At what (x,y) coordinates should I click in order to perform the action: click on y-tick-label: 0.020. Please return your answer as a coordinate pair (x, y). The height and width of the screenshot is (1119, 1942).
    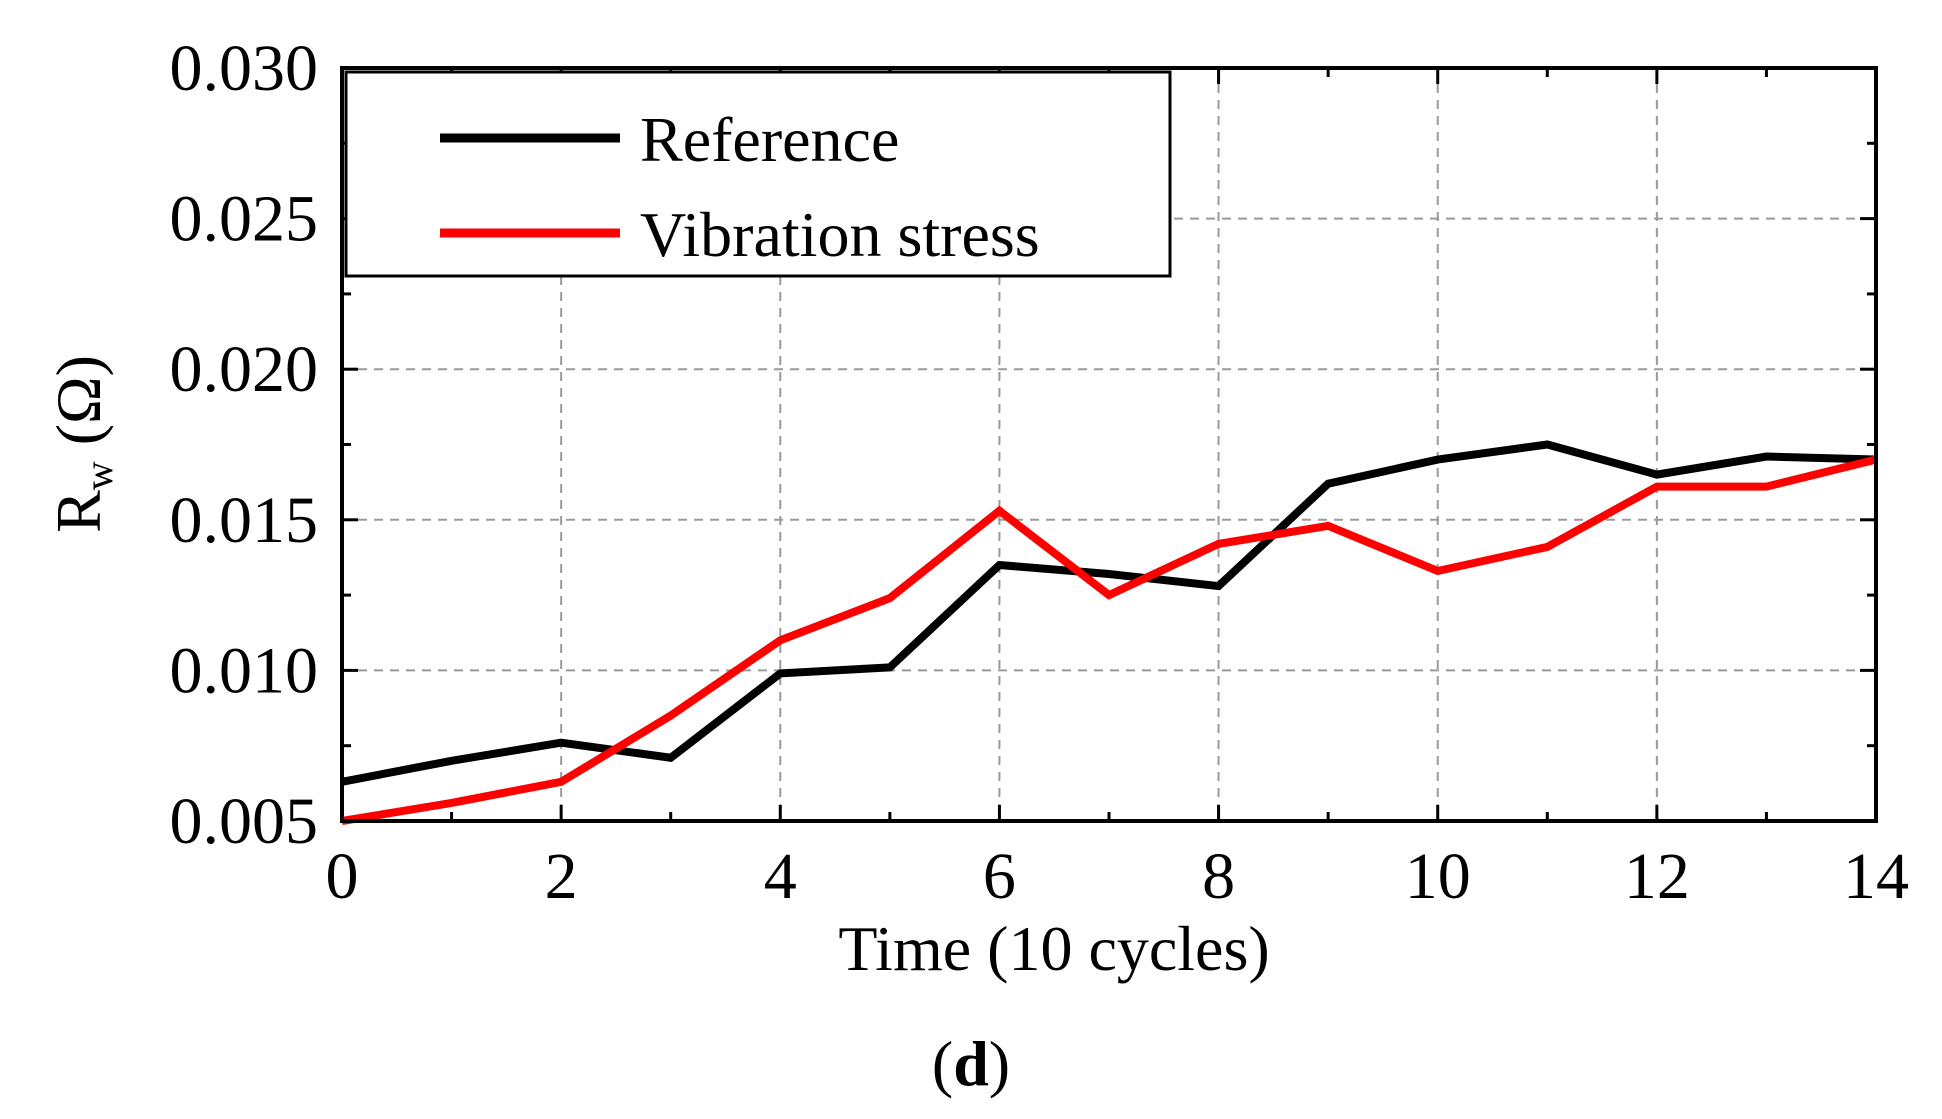
    Looking at the image, I should click on (244, 369).